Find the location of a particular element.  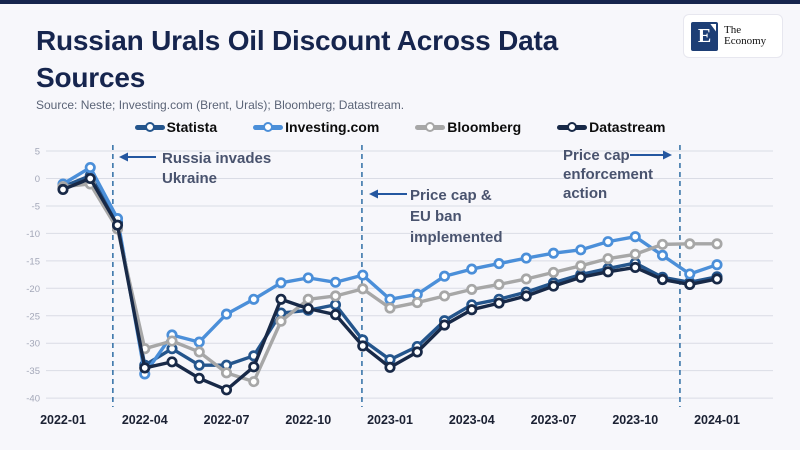

logo-e-icon: E is located at coordinates (704, 36).